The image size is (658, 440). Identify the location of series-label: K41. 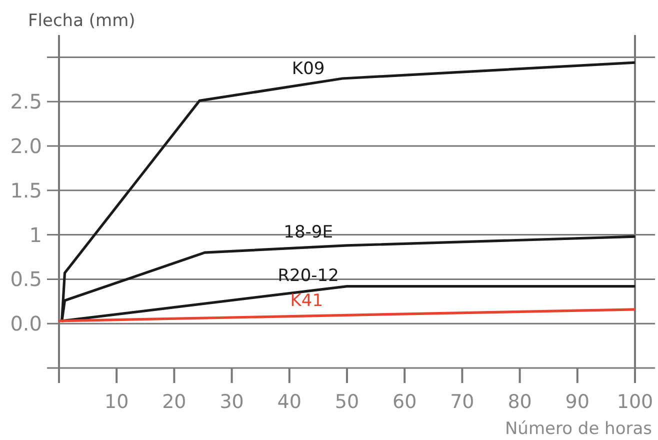
(307, 300).